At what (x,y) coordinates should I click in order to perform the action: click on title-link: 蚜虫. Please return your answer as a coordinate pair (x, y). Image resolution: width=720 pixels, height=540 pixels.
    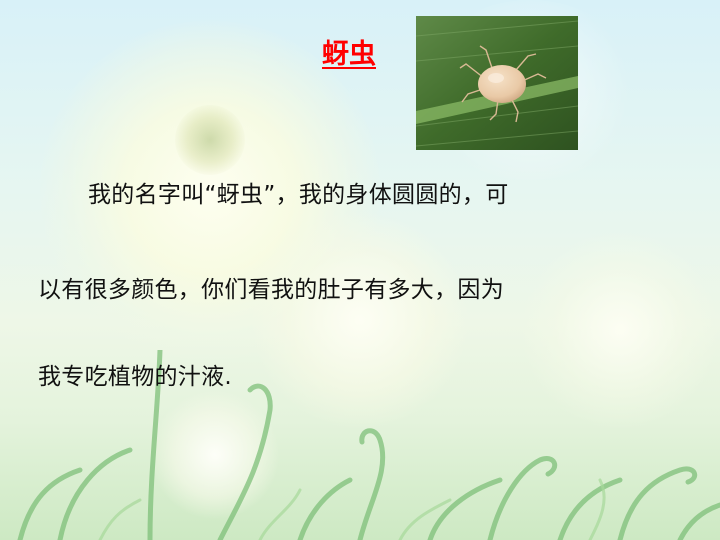
    Looking at the image, I should click on (349, 54).